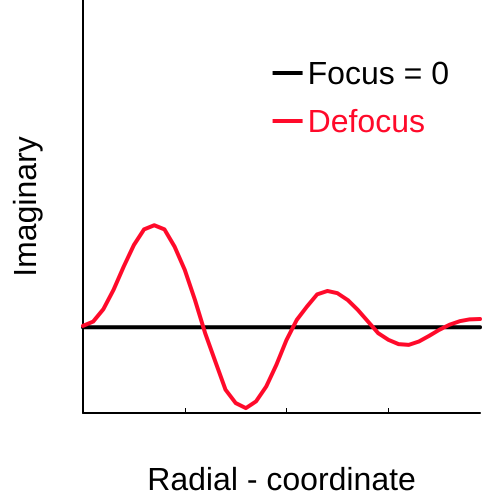 The height and width of the screenshot is (500, 482). Describe the element at coordinates (25, 206) in the screenshot. I see `y-axis-title: Imaginary` at that location.